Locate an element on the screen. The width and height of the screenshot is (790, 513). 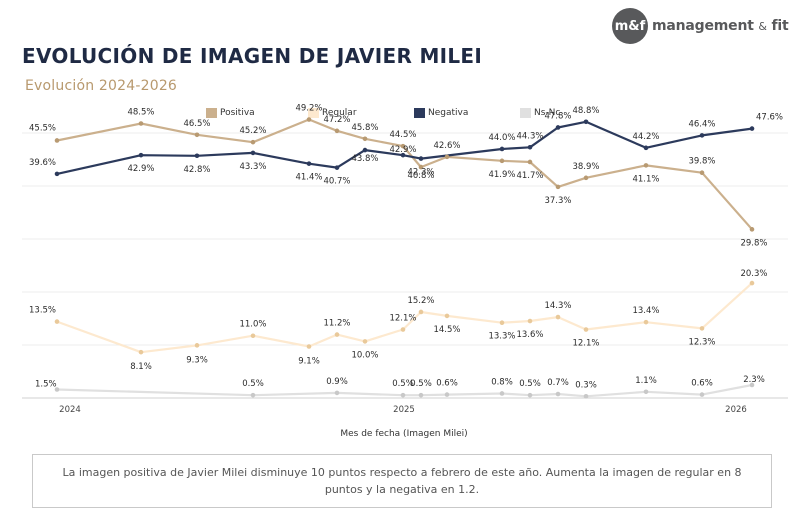
data-label-nsnc: 1.1% is located at coordinates (646, 381).